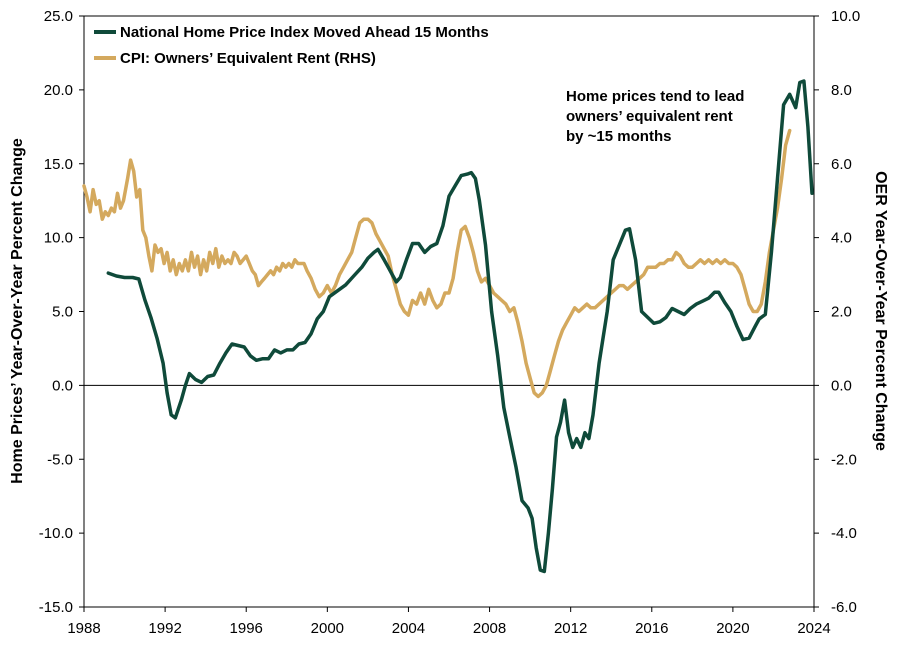  Describe the element at coordinates (841, 164) in the screenshot. I see `right-tick-label: 6.0` at that location.